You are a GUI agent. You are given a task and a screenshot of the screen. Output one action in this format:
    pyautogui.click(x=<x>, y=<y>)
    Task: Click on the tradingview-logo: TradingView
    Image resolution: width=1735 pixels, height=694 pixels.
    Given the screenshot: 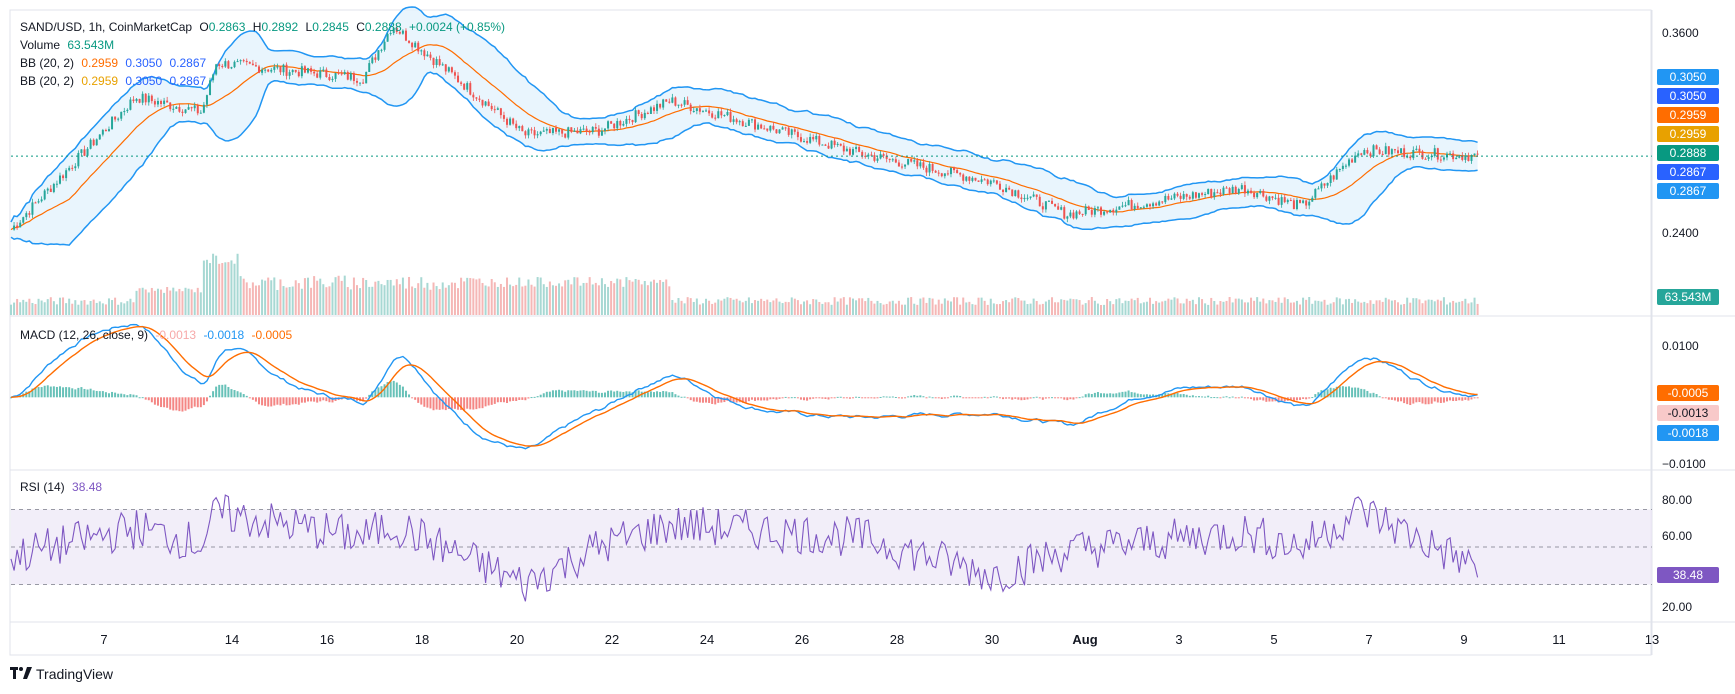 What is the action you would take?
    pyautogui.click(x=61, y=674)
    